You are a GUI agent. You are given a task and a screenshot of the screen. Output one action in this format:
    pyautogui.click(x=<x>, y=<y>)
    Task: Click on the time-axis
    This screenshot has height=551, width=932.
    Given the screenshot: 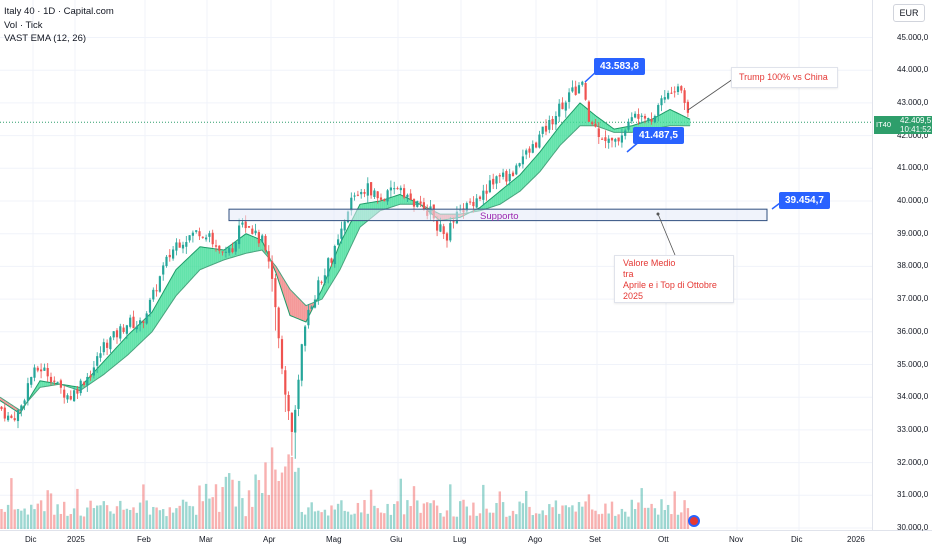 What is the action you would take?
    pyautogui.click(x=466, y=540)
    